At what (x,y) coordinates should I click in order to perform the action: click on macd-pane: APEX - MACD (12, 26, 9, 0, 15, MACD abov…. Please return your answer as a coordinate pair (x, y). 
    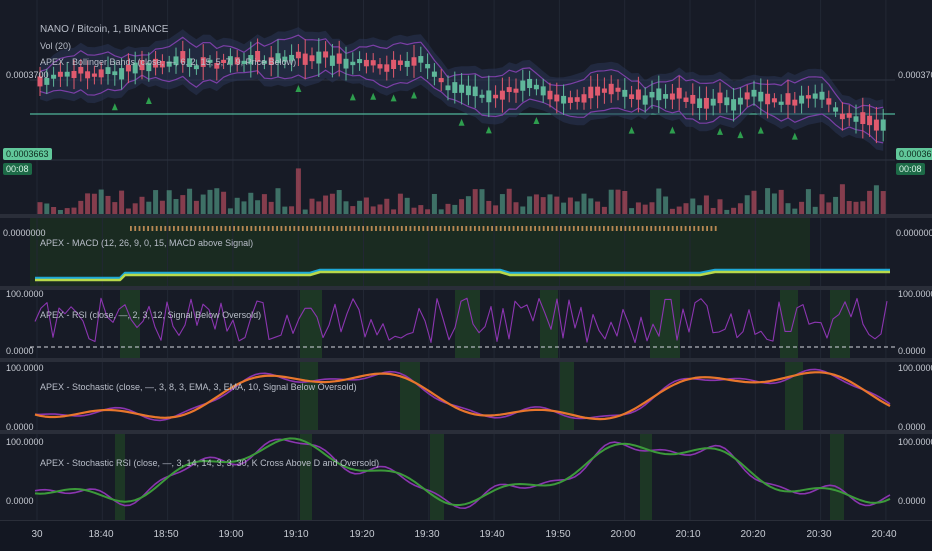
    Looking at the image, I should click on (466, 252).